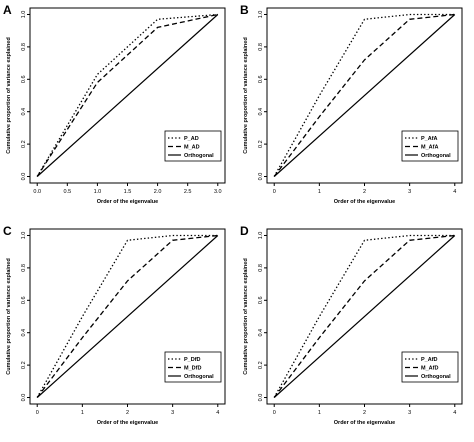 The width and height of the screenshot is (474, 442). Describe the element at coordinates (188, 192) in the screenshot. I see `x-tick-label: 2.5` at that location.